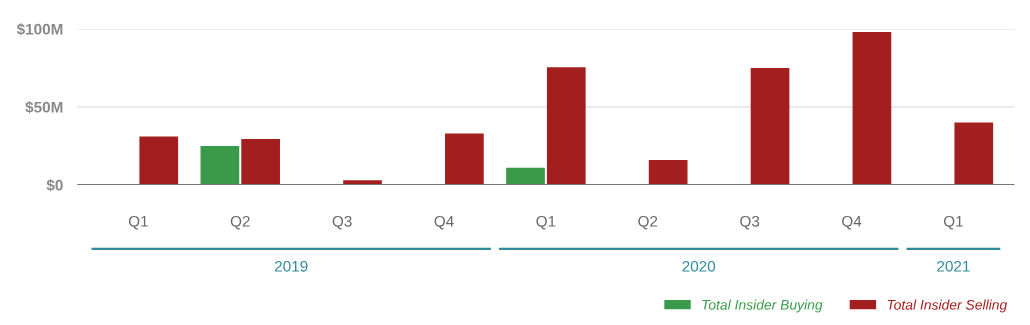 The image size is (1030, 325). I want to click on text: 2021, so click(953, 266).